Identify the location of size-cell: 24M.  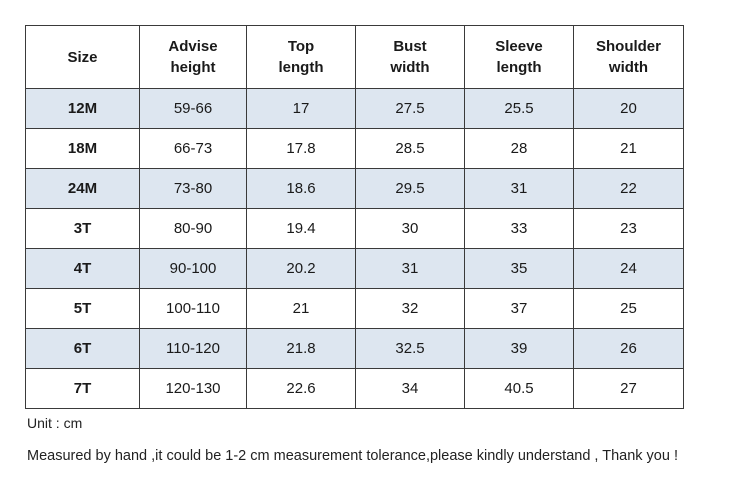
(82, 188).